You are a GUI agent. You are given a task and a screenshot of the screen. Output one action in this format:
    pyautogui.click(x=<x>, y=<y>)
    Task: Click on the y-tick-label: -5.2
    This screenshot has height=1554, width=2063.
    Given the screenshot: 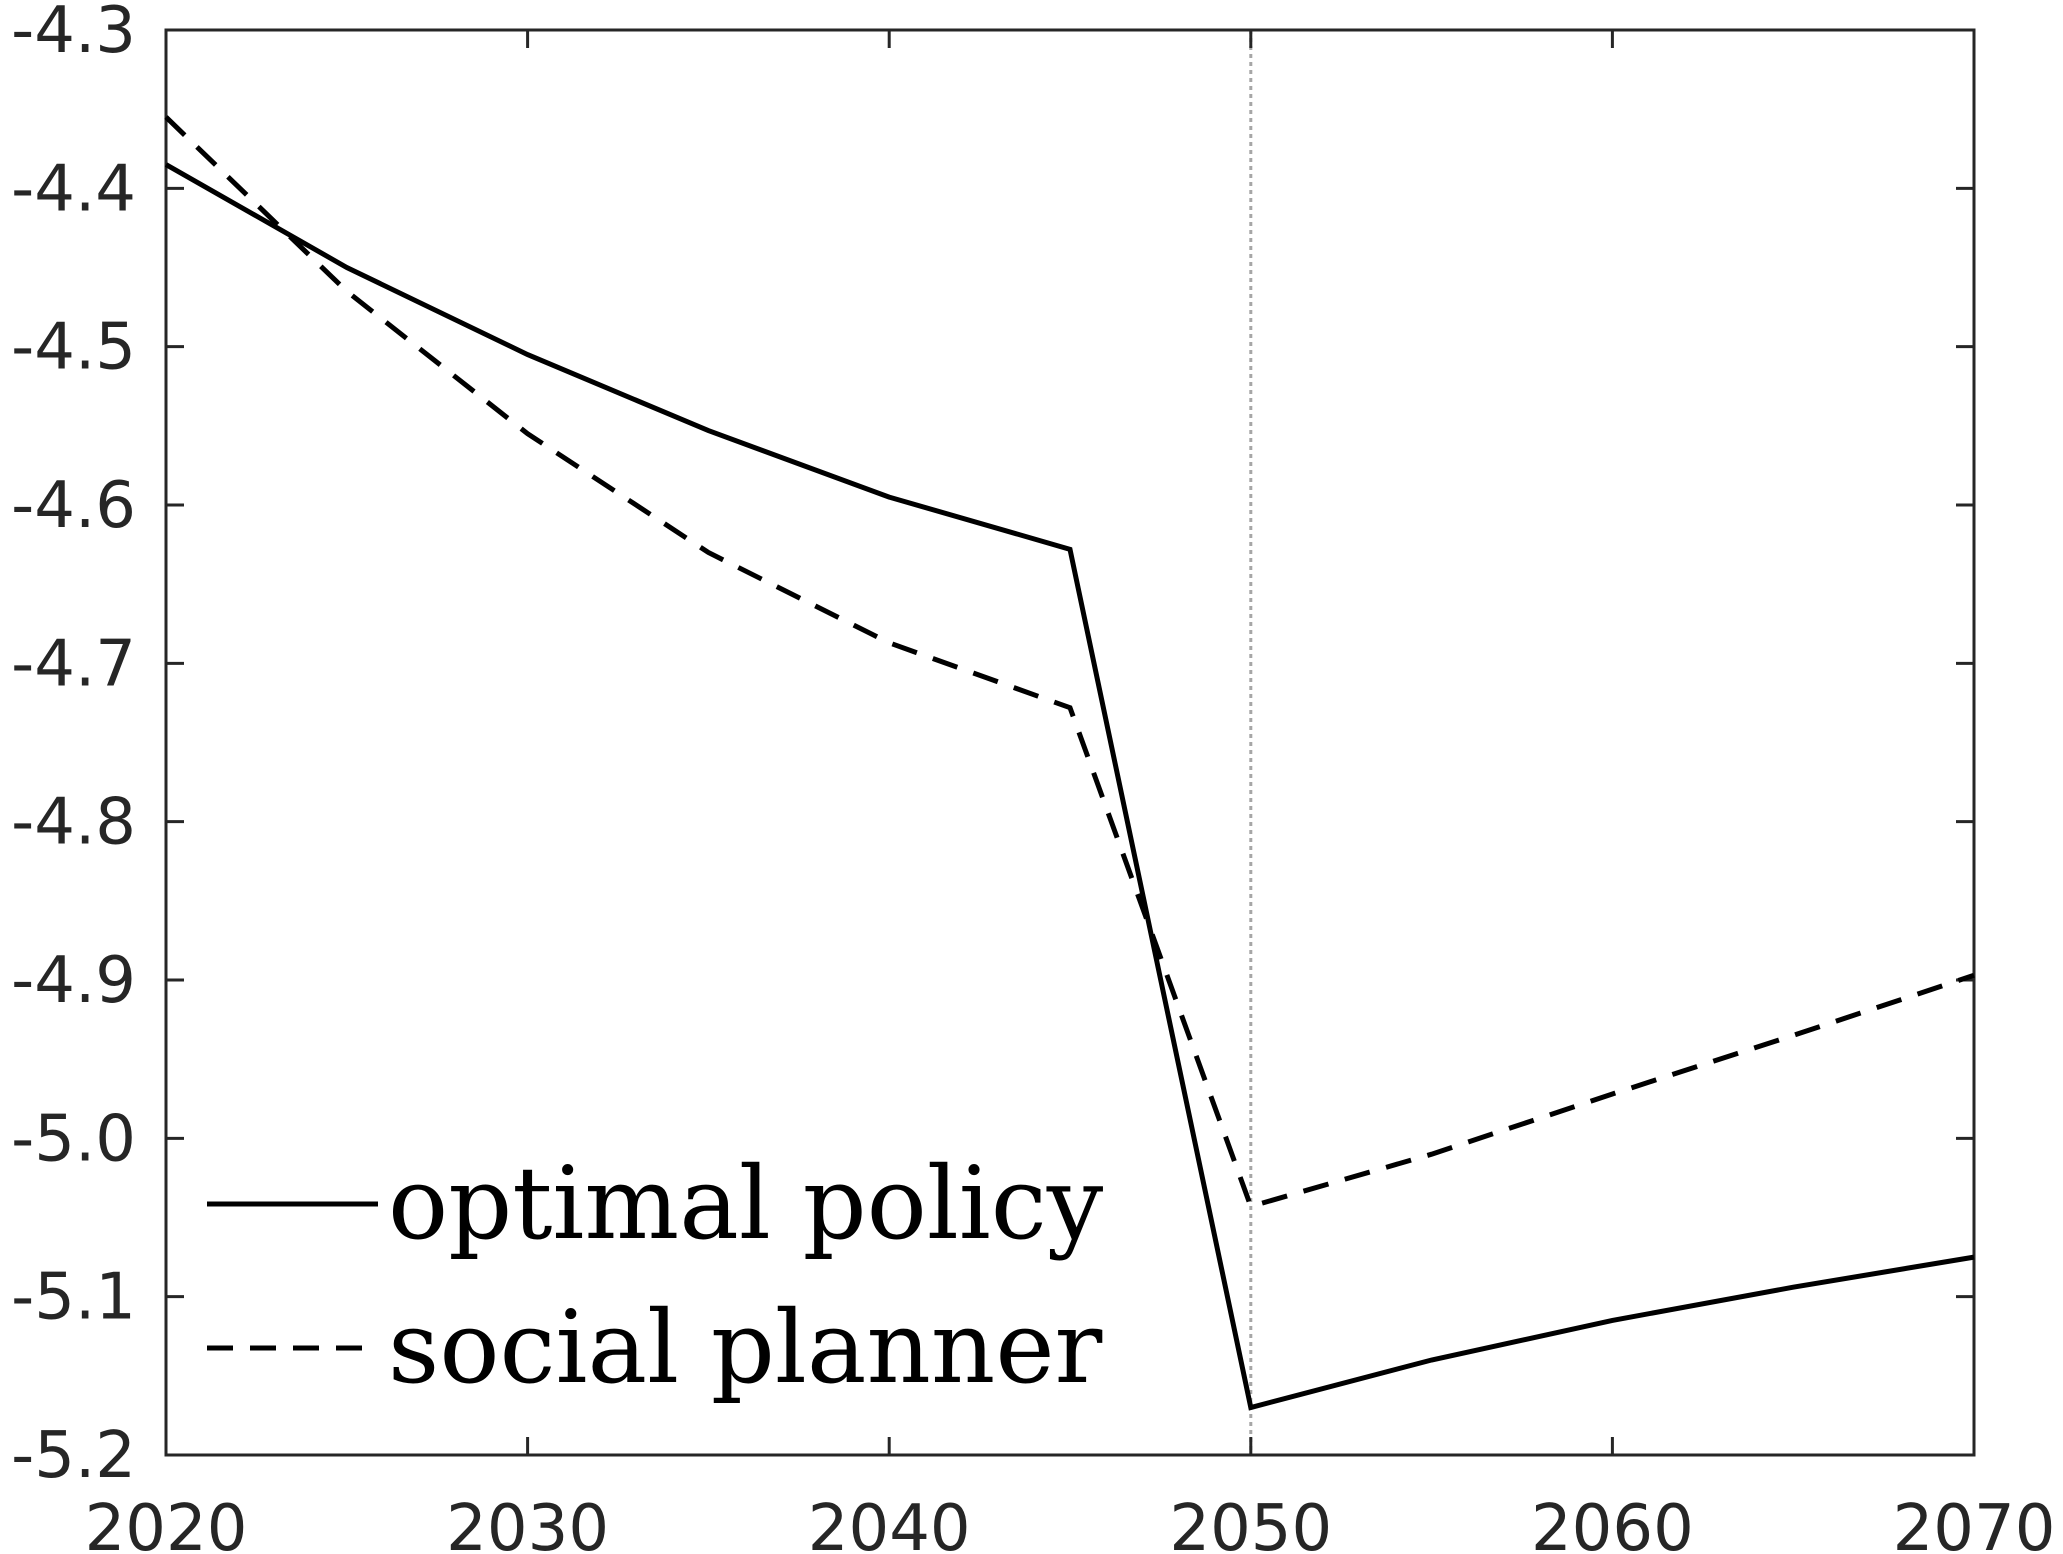 What is the action you would take?
    pyautogui.click(x=73, y=1456)
    